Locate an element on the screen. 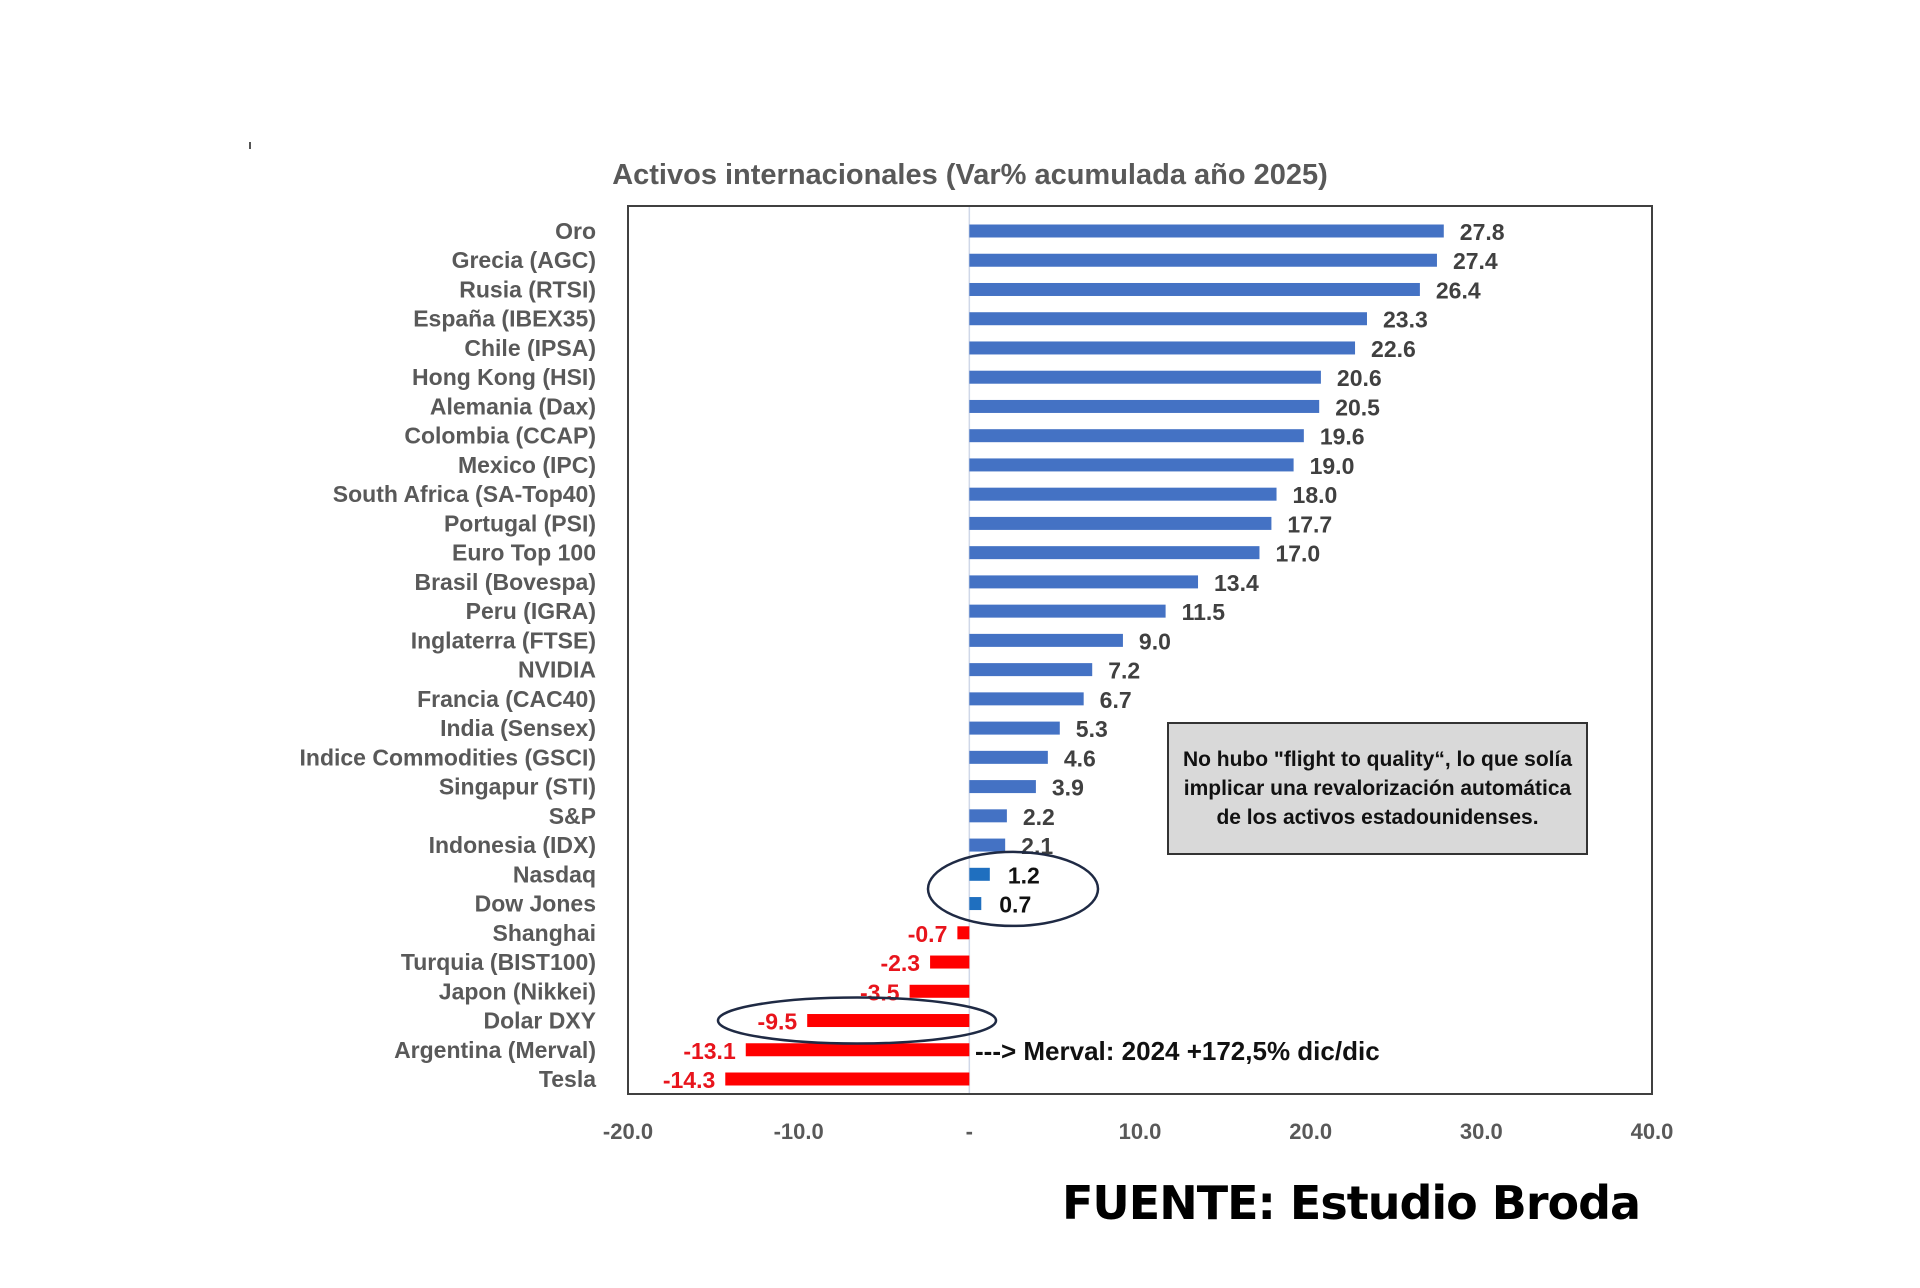  merval-annotation: ---> Merval: 2024 +172,5% dic/dic is located at coordinates (1177, 1051).